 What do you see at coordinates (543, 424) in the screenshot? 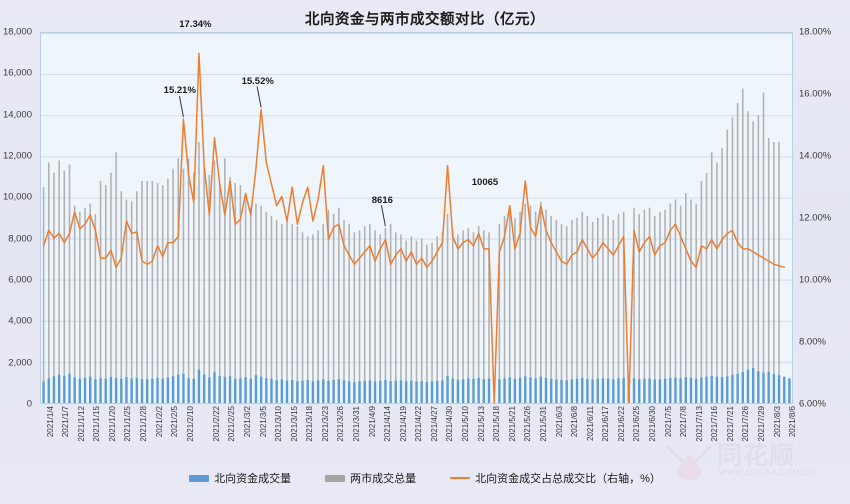
I see `x-axis-tick: 2021/5/31` at bounding box center [543, 424].